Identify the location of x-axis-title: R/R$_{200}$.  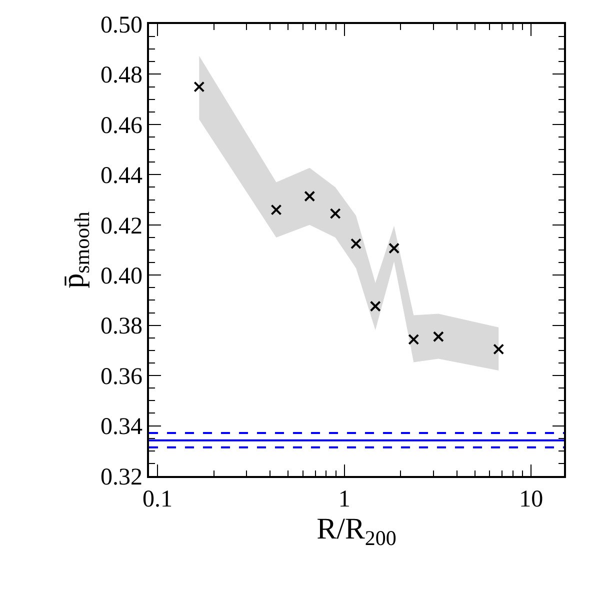
(356, 531).